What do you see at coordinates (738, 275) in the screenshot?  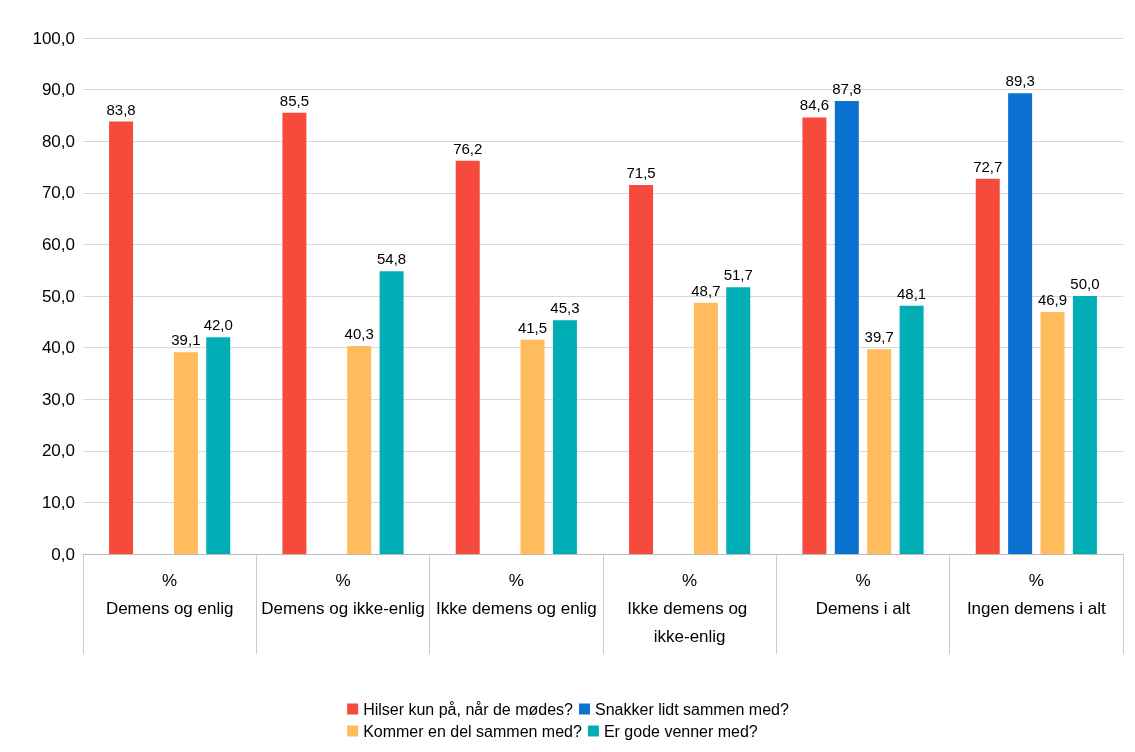 I see `data-label: 51,7` at bounding box center [738, 275].